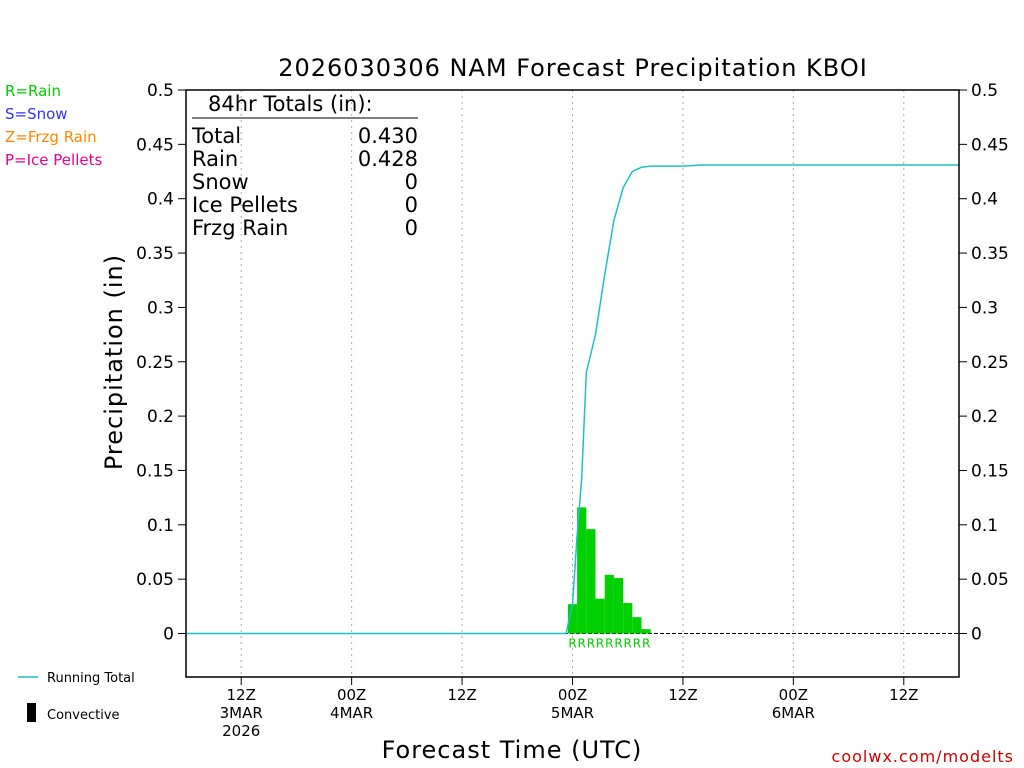 The image size is (1024, 768). I want to click on x-axis-title: Forecast Time (UTC), so click(512, 750).